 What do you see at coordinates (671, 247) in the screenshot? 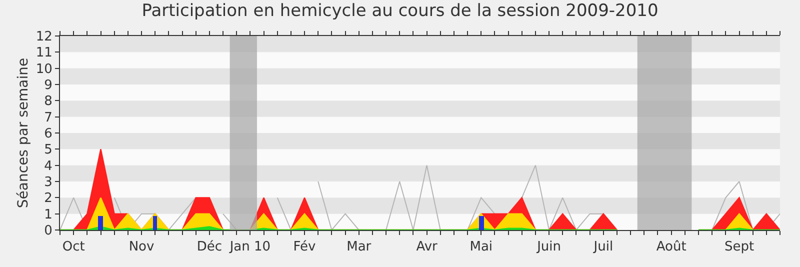
I see `x-tick-label: Août` at bounding box center [671, 247].